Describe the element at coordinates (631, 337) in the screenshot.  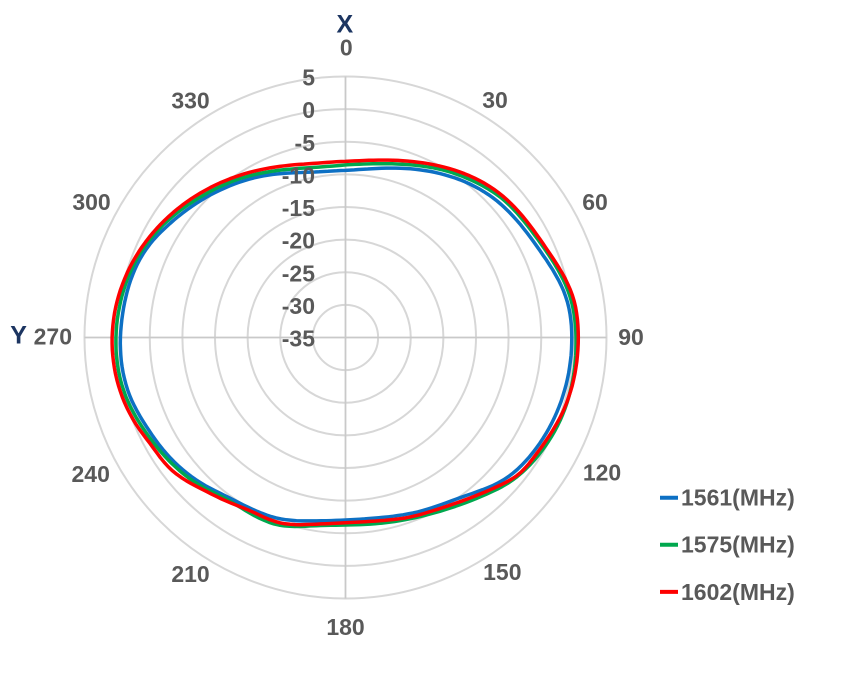
I see `svg-text: 90` at that location.